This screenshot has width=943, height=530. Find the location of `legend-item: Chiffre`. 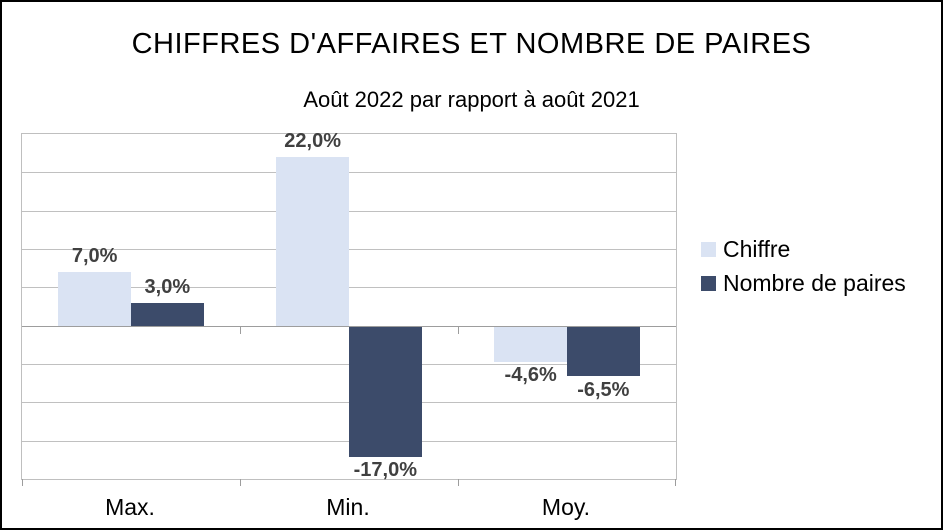

legend-item: Chiffre is located at coordinates (803, 249).